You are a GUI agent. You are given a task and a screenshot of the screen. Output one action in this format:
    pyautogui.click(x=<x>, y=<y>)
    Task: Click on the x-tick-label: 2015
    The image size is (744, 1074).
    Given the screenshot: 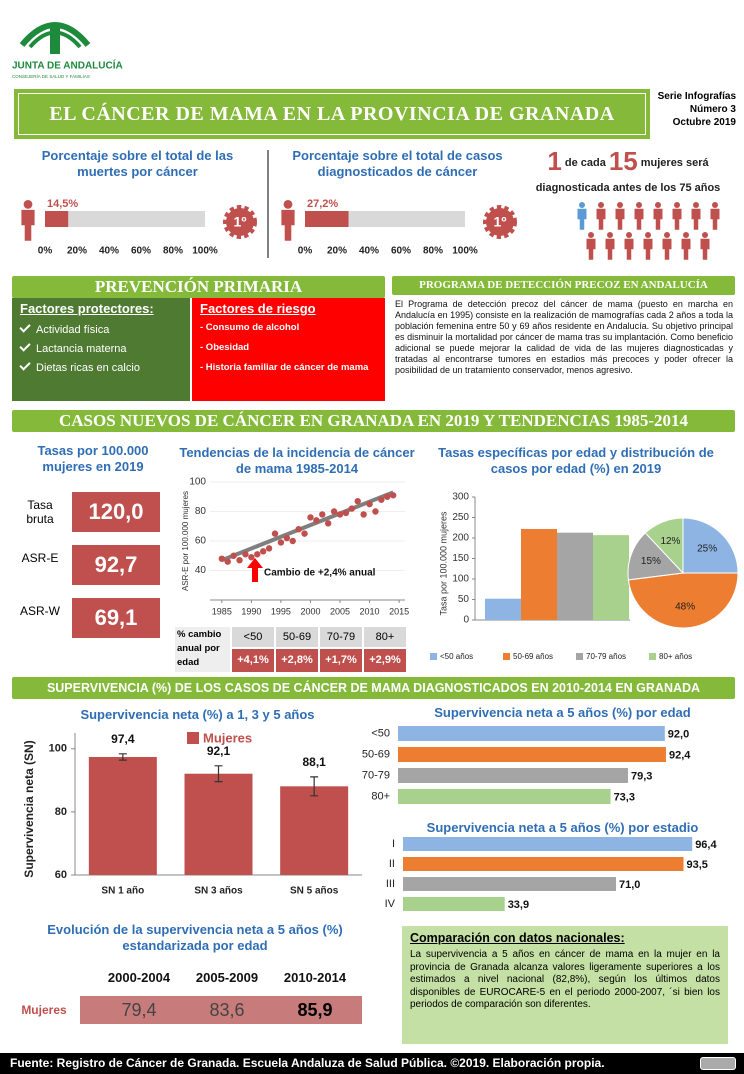 What is the action you would take?
    pyautogui.click(x=399, y=611)
    